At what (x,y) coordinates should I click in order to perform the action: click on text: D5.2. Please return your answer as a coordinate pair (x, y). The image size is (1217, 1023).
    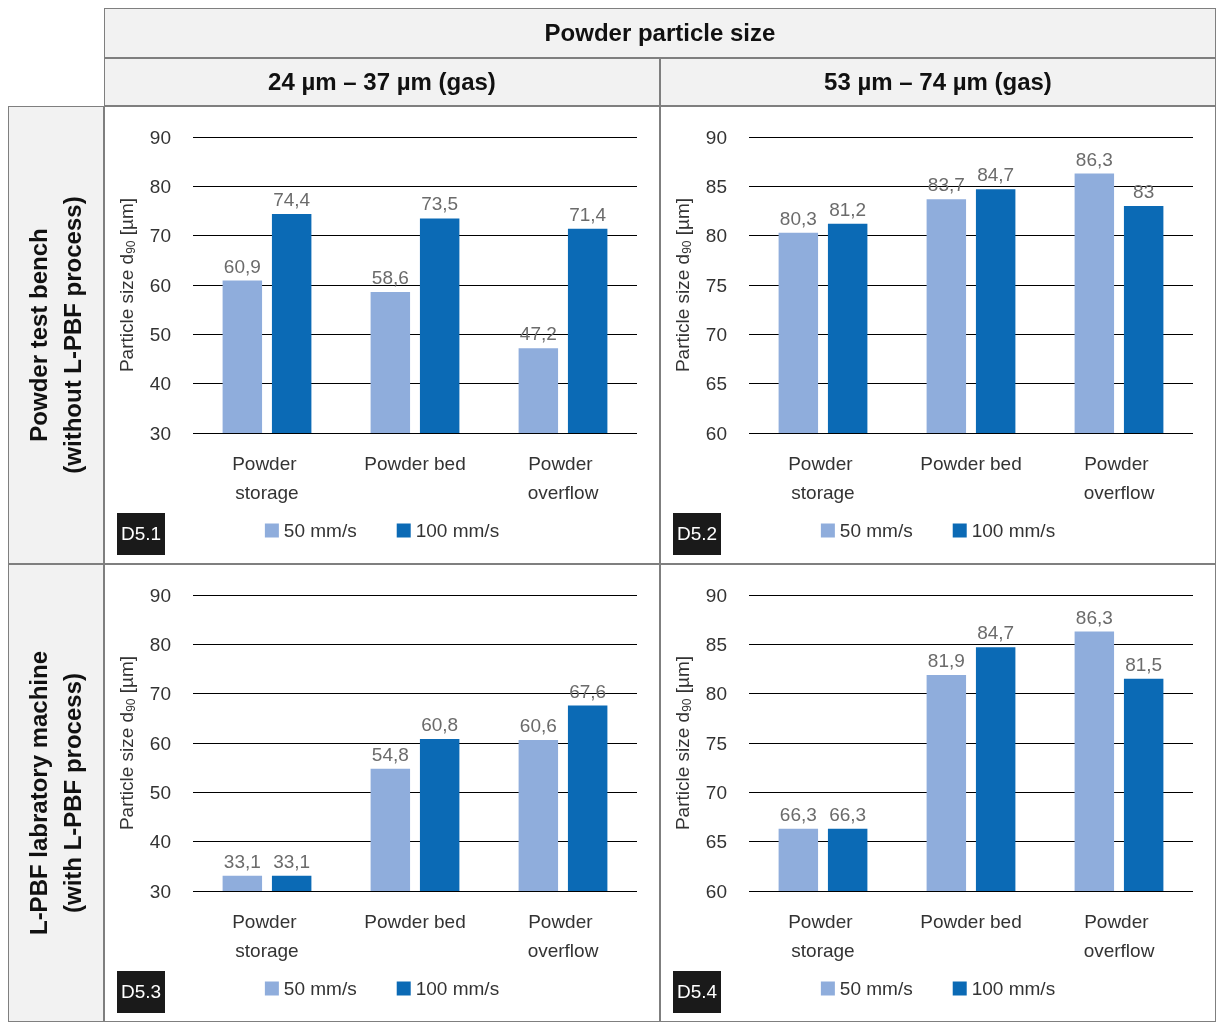
    Looking at the image, I should click on (697, 534).